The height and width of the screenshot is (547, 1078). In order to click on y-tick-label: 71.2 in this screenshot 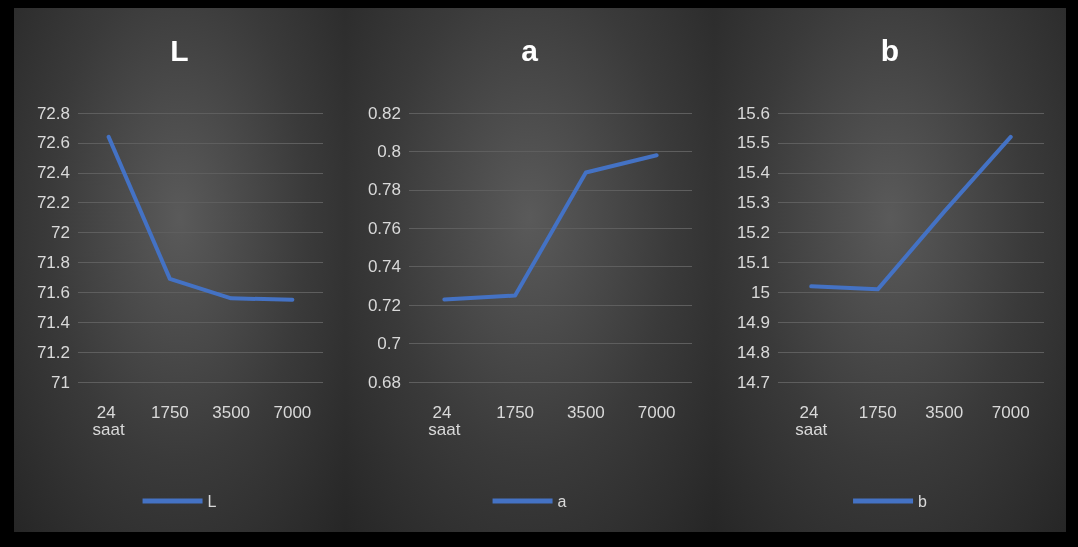, I will do `click(53, 352)`.